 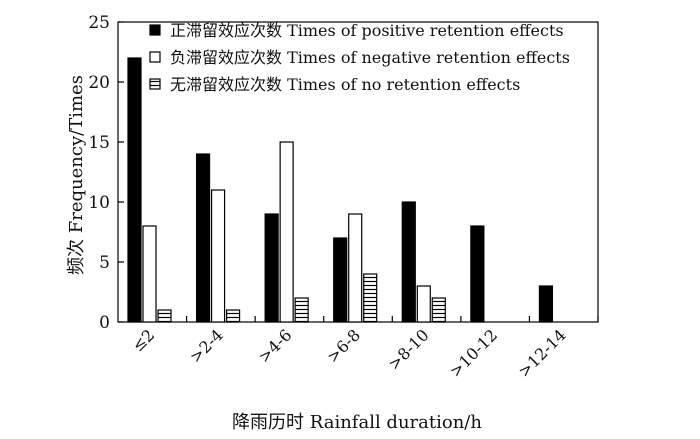 What do you see at coordinates (76, 175) in the screenshot?
I see `y-axis-title: 频次 Frequency/Times` at bounding box center [76, 175].